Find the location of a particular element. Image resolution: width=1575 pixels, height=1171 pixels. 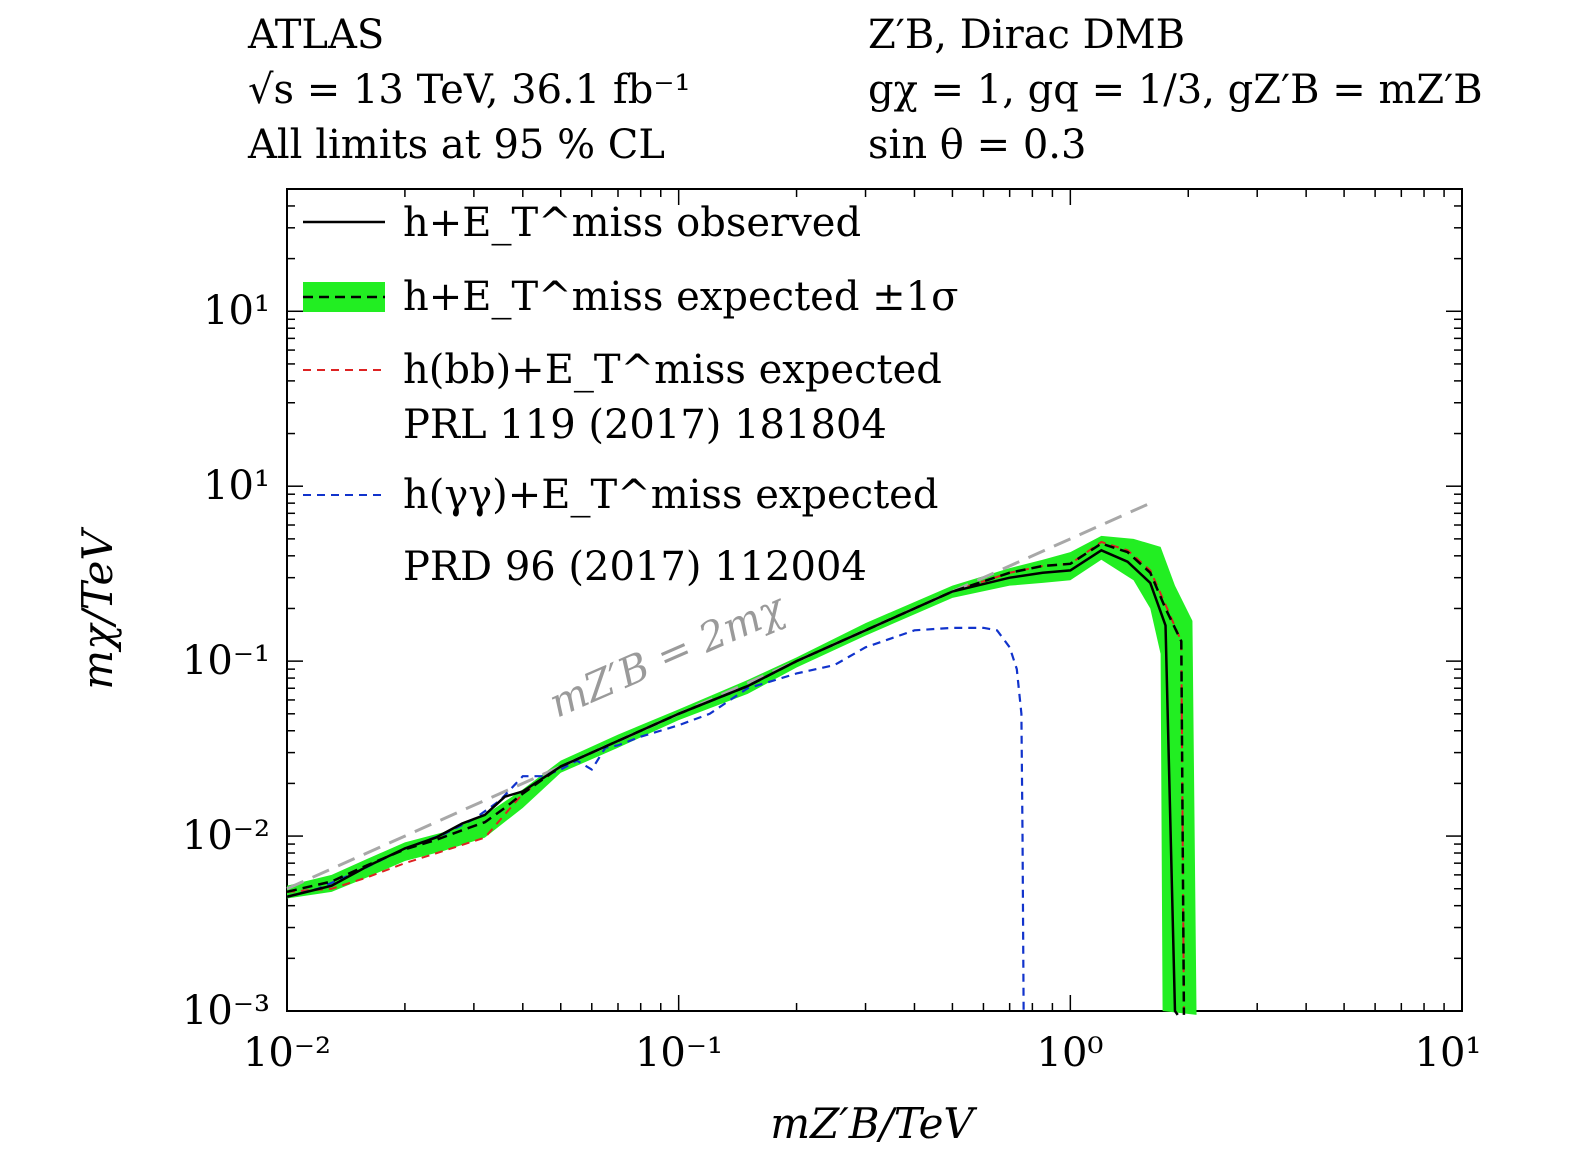

y-tick-label-3: 10⁻¹ is located at coordinates (226, 661).